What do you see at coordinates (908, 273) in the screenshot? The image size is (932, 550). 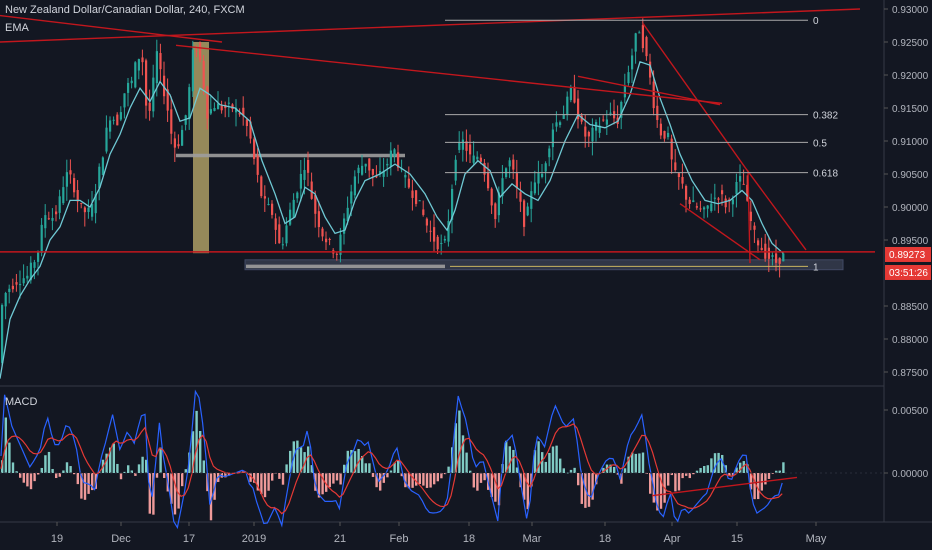 I see `countdown-label: 03:51:26` at bounding box center [908, 273].